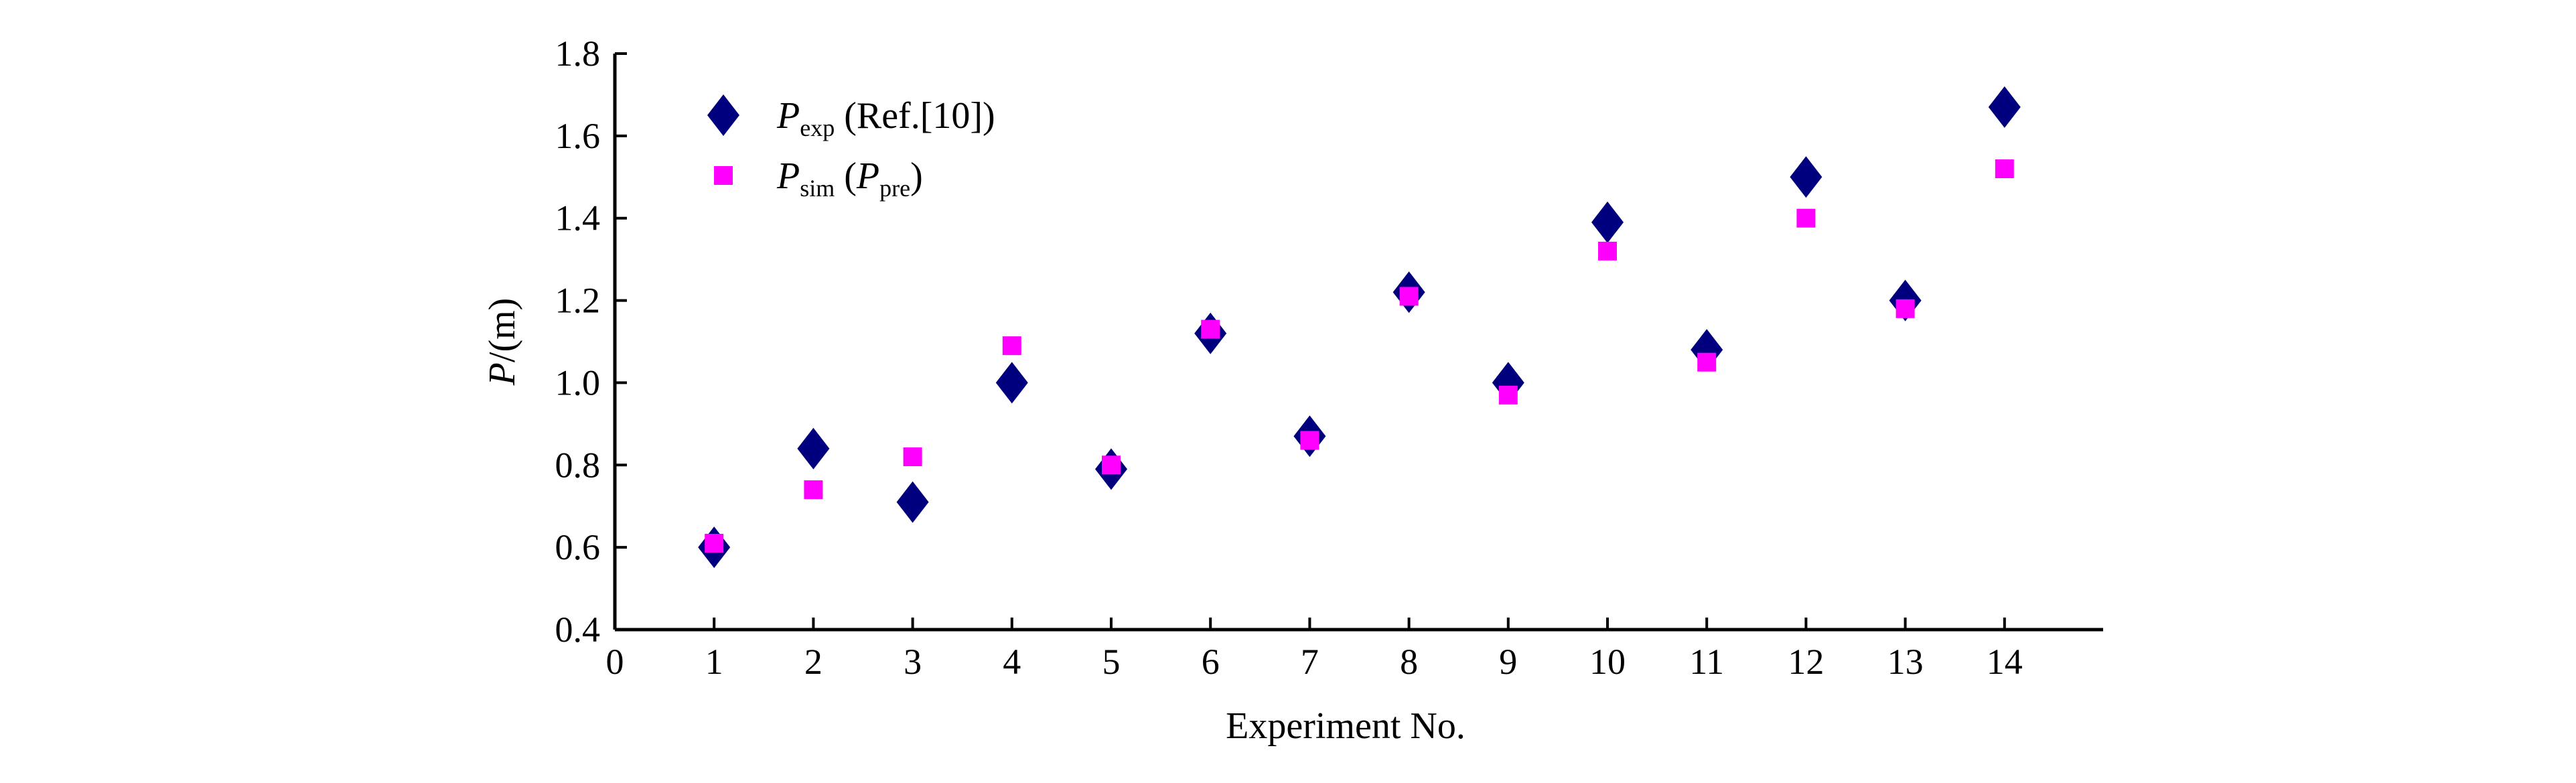  What do you see at coordinates (1111, 662) in the screenshot?
I see `x-tick-label: 5` at bounding box center [1111, 662].